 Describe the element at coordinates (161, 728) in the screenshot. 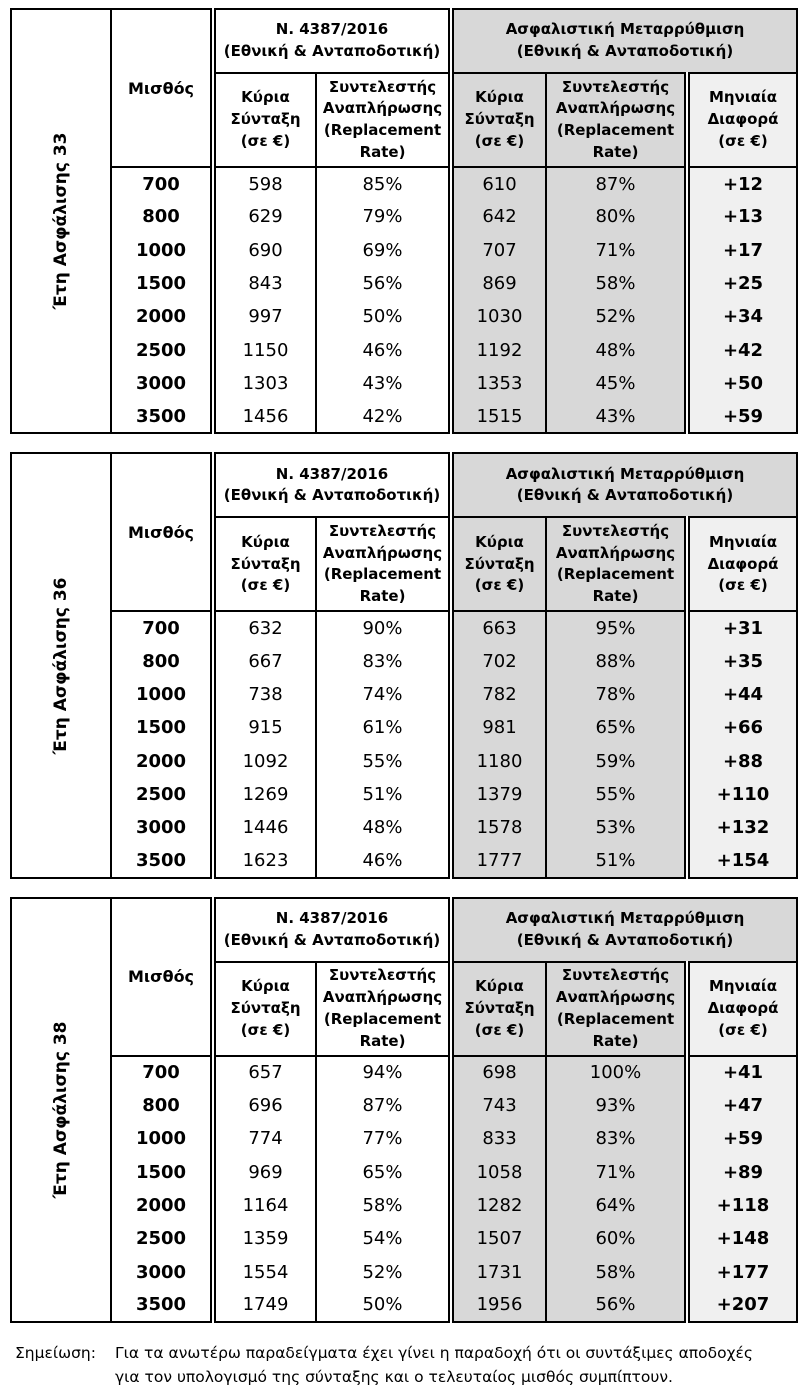

I see `salary-value: 1500` at that location.